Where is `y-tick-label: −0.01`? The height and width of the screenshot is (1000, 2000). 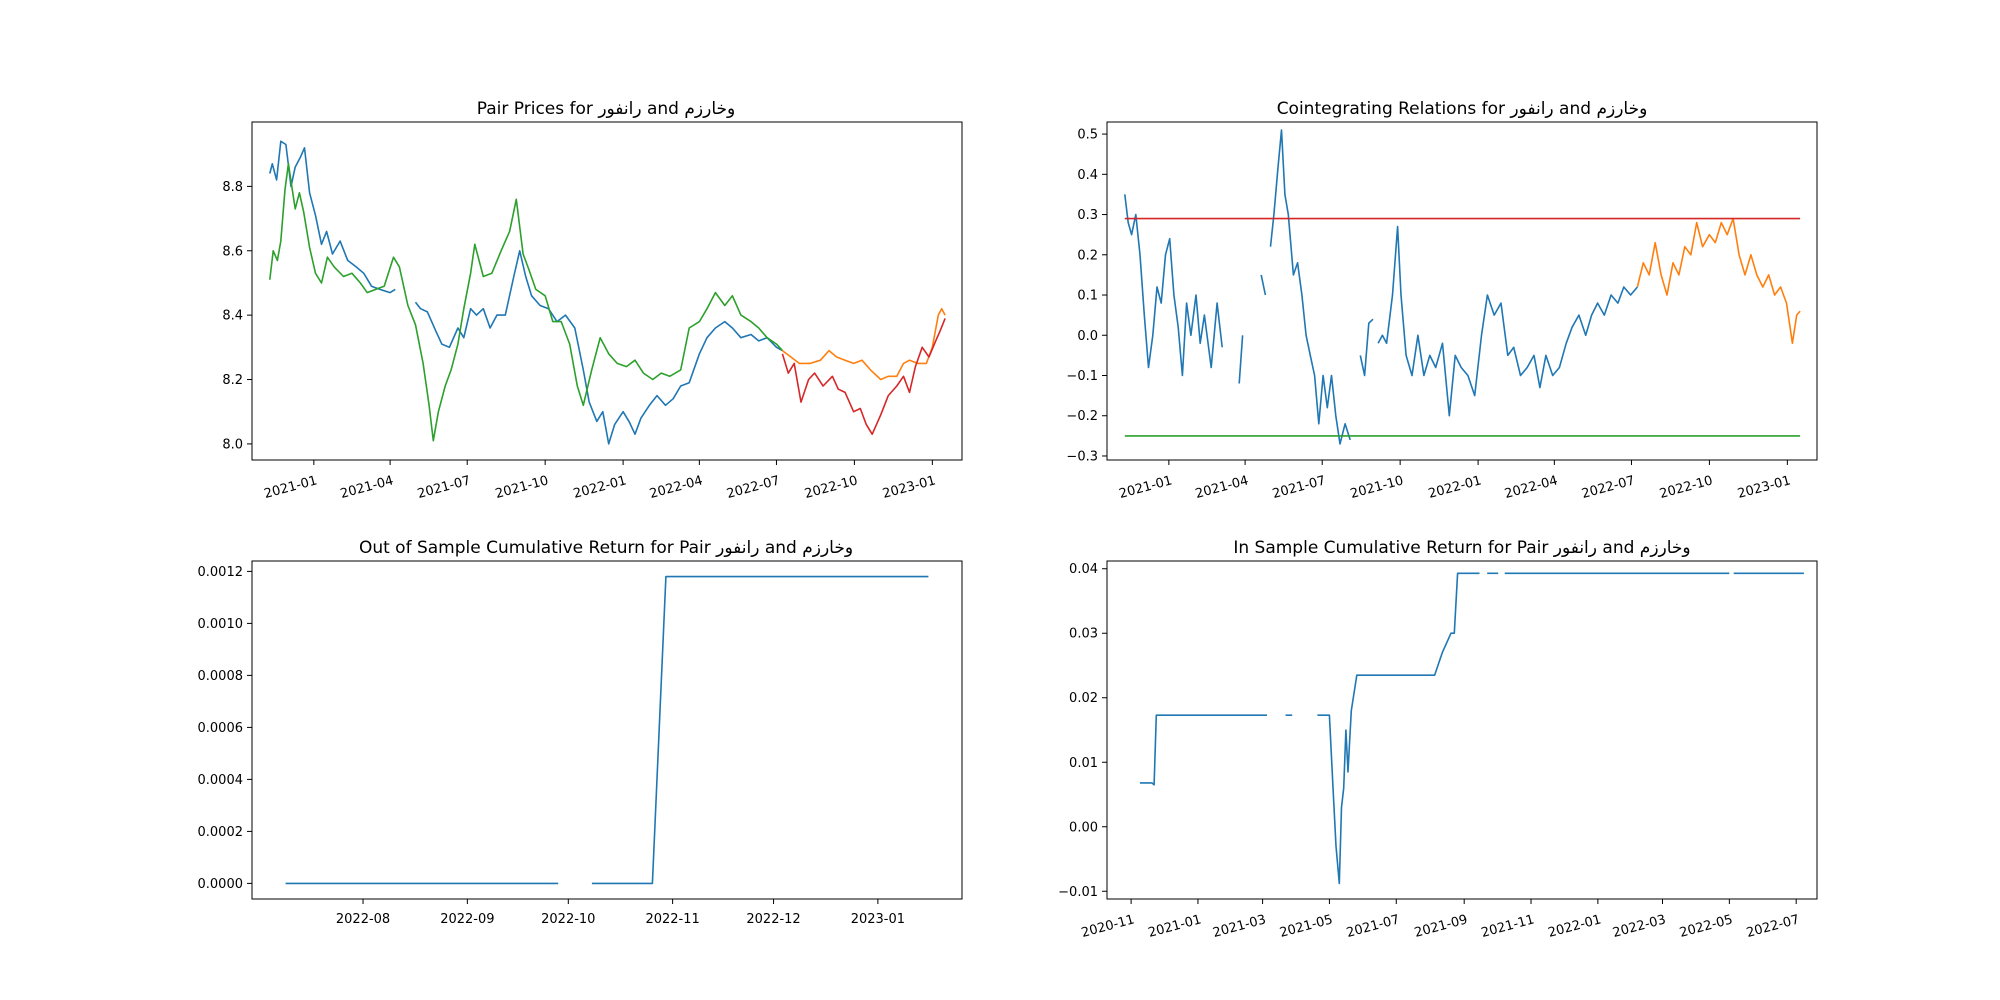 y-tick-label: −0.01 is located at coordinates (1078, 892).